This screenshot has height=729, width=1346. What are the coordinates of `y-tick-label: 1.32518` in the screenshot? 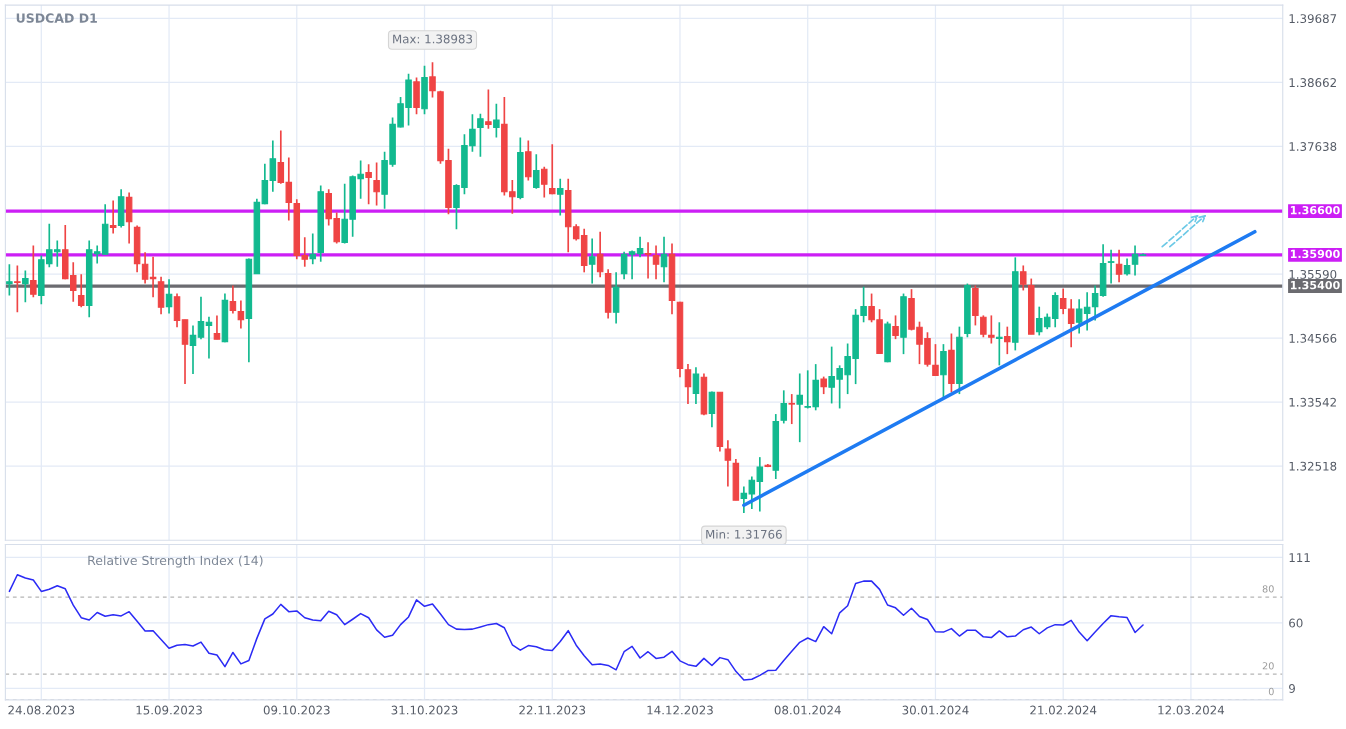 It's located at (1313, 466).